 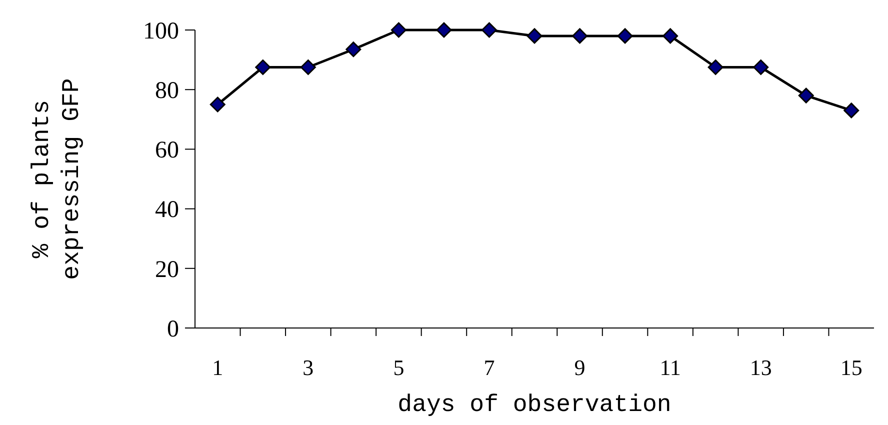 What do you see at coordinates (580, 367) in the screenshot?
I see `x-tick-label: 9` at bounding box center [580, 367].